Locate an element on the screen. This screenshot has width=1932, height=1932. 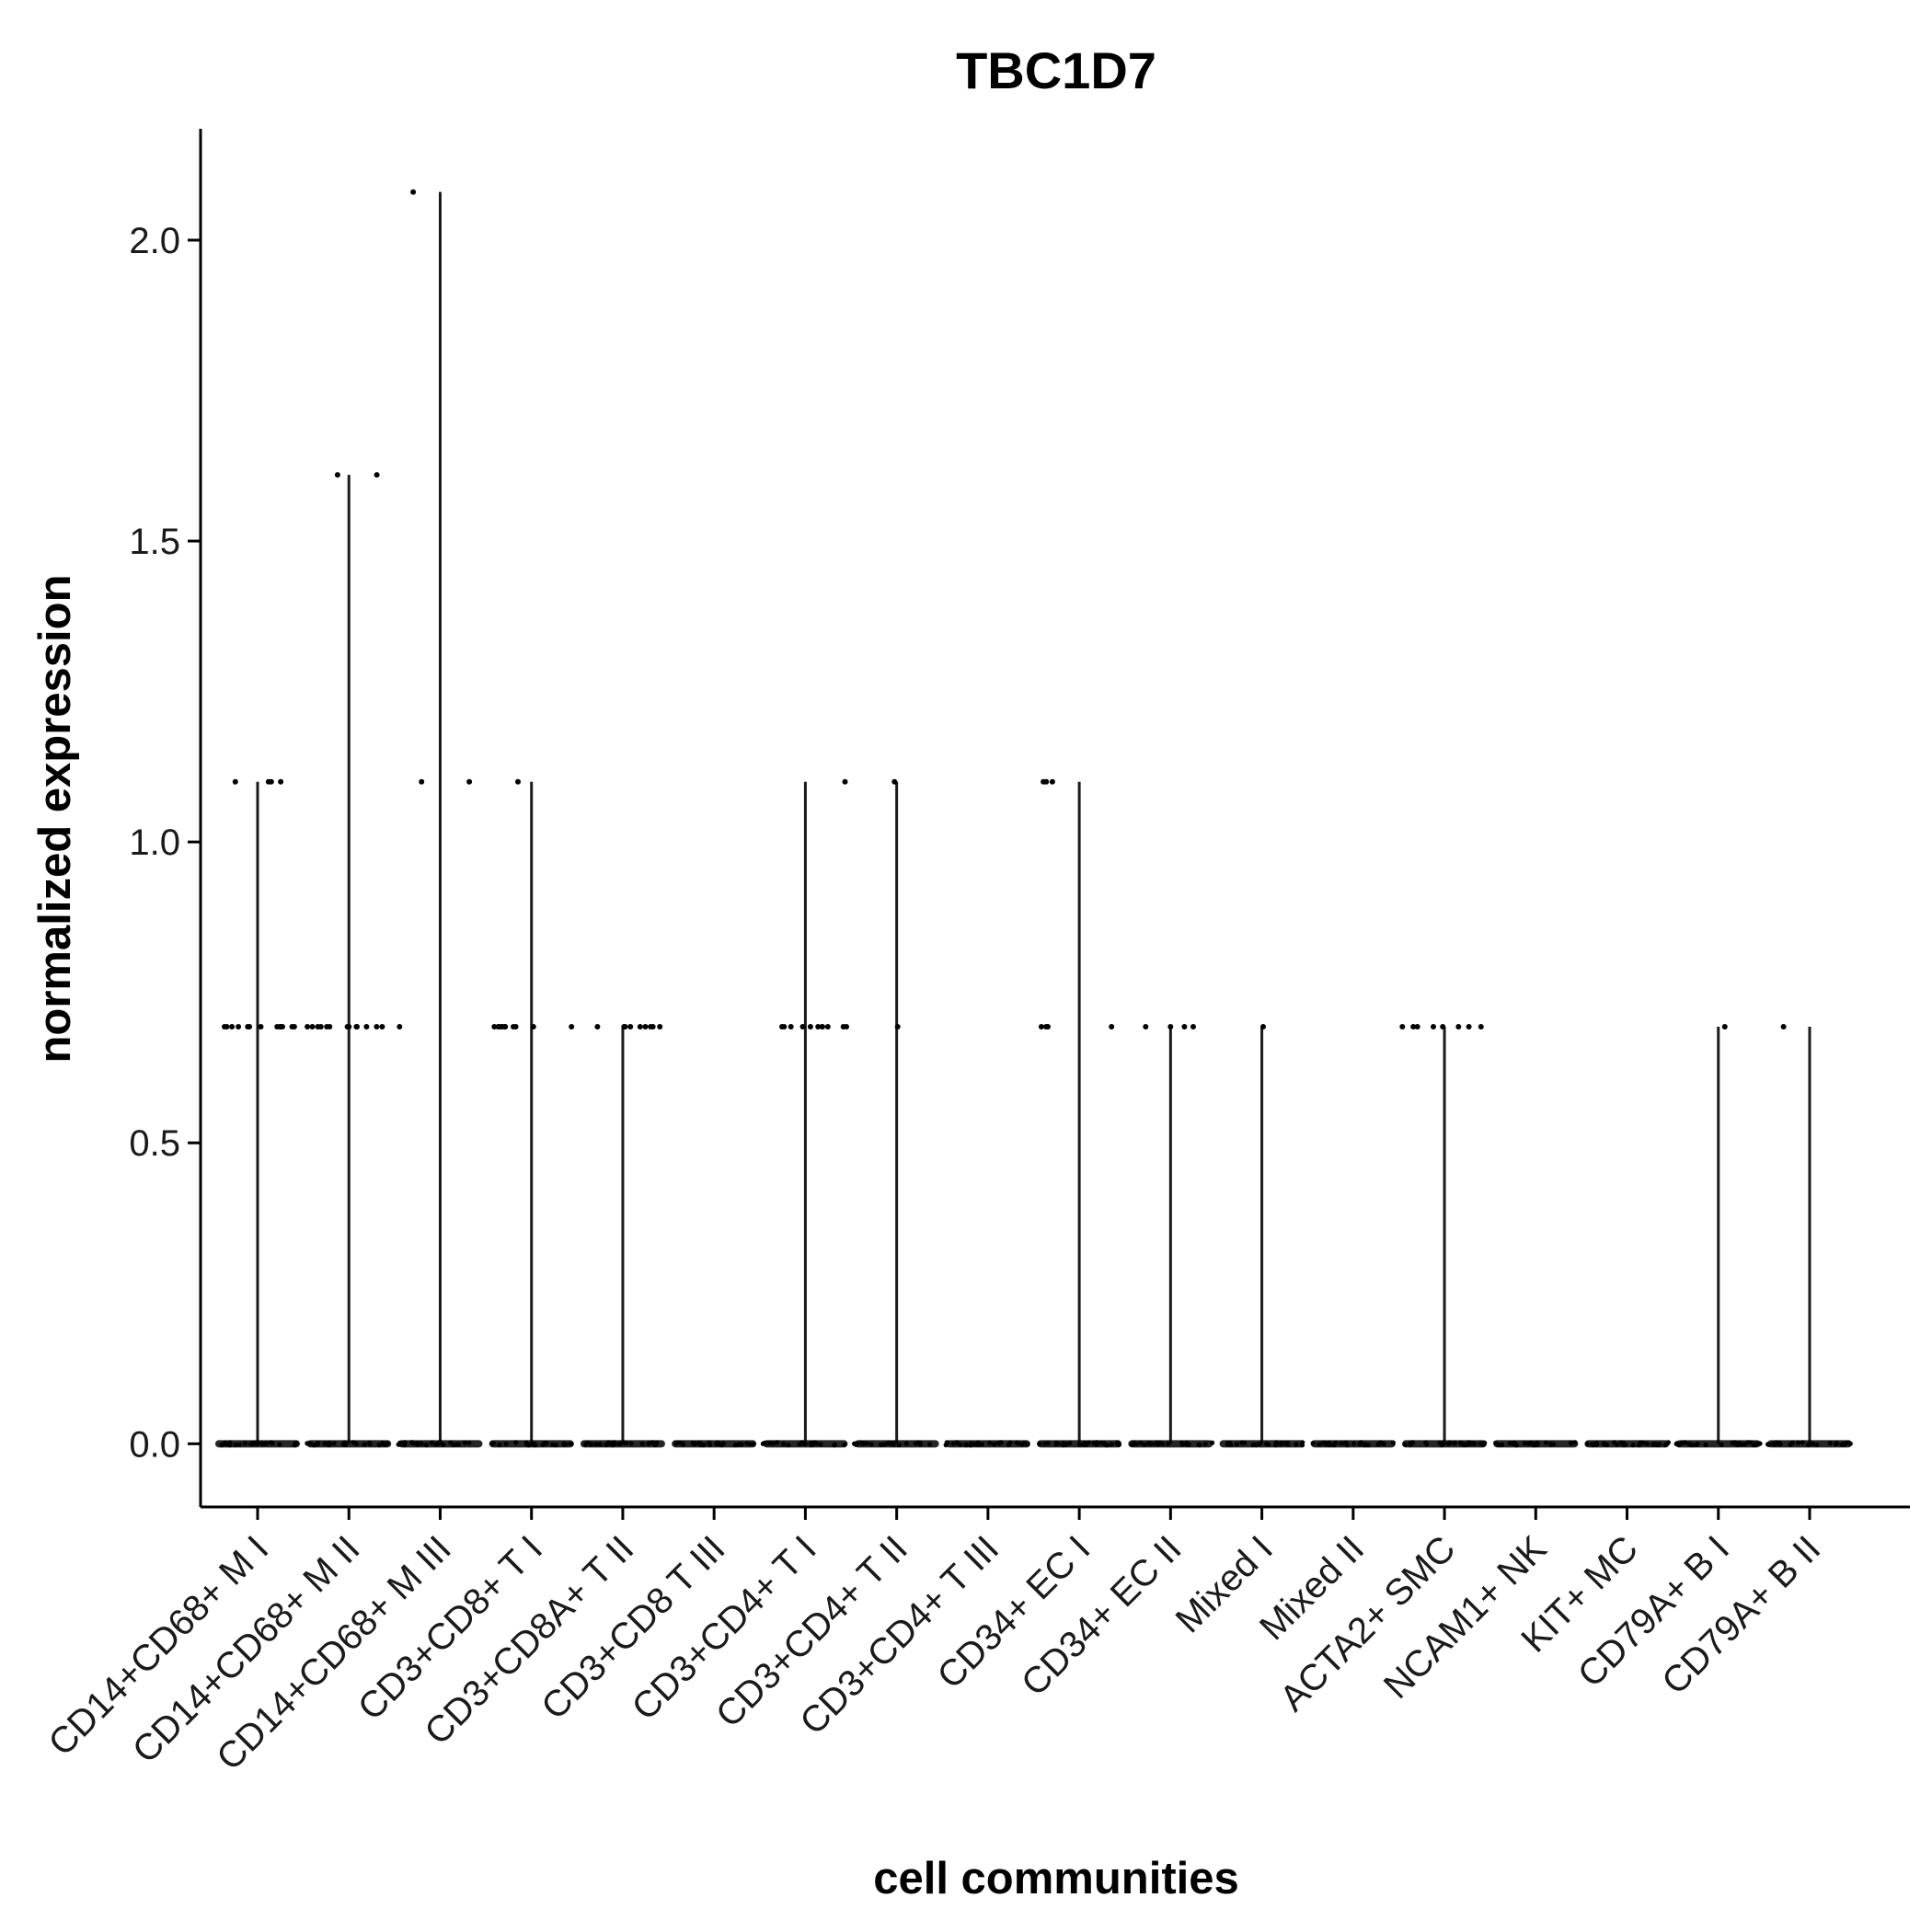
y-tick-label: 1.5 is located at coordinates (154, 542).